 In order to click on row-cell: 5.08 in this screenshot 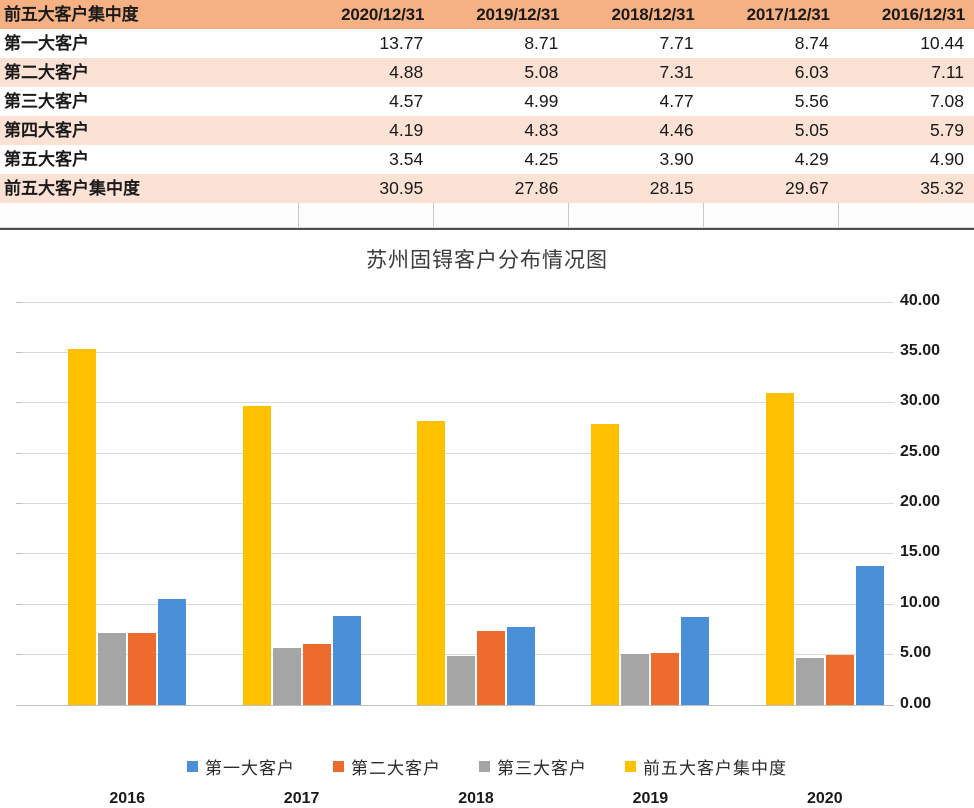, I will do `click(501, 72)`.